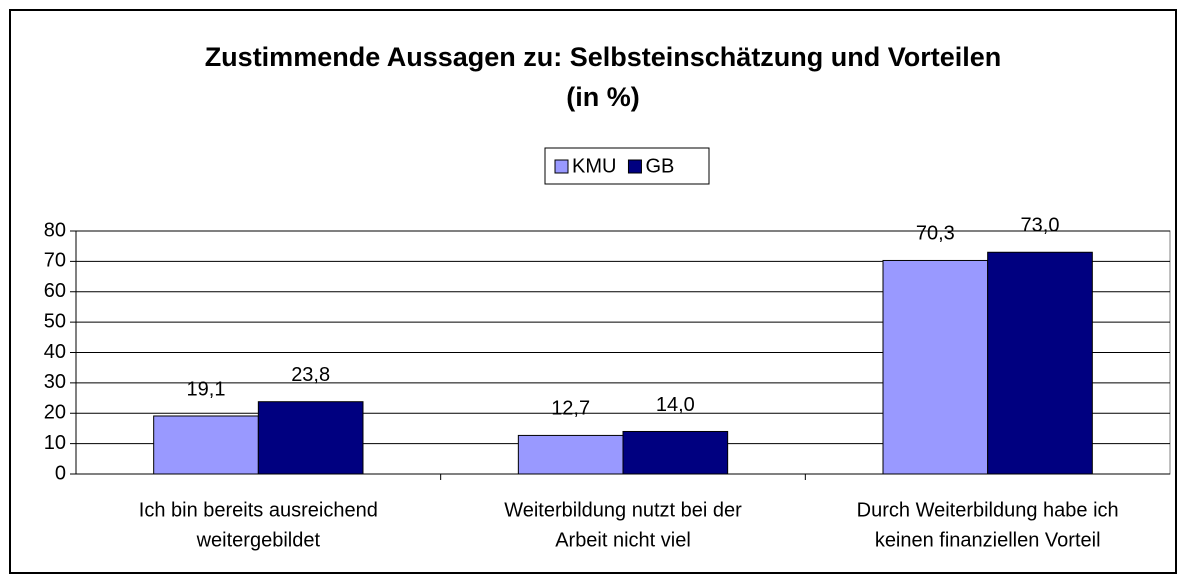 Image resolution: width=1184 pixels, height=579 pixels. I want to click on data-label: 73,0, so click(1040, 226).